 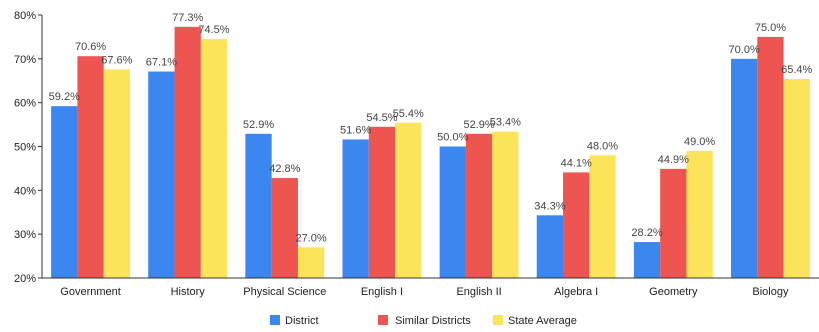 What do you see at coordinates (576, 292) in the screenshot?
I see `x-category-label: Algebra I` at bounding box center [576, 292].